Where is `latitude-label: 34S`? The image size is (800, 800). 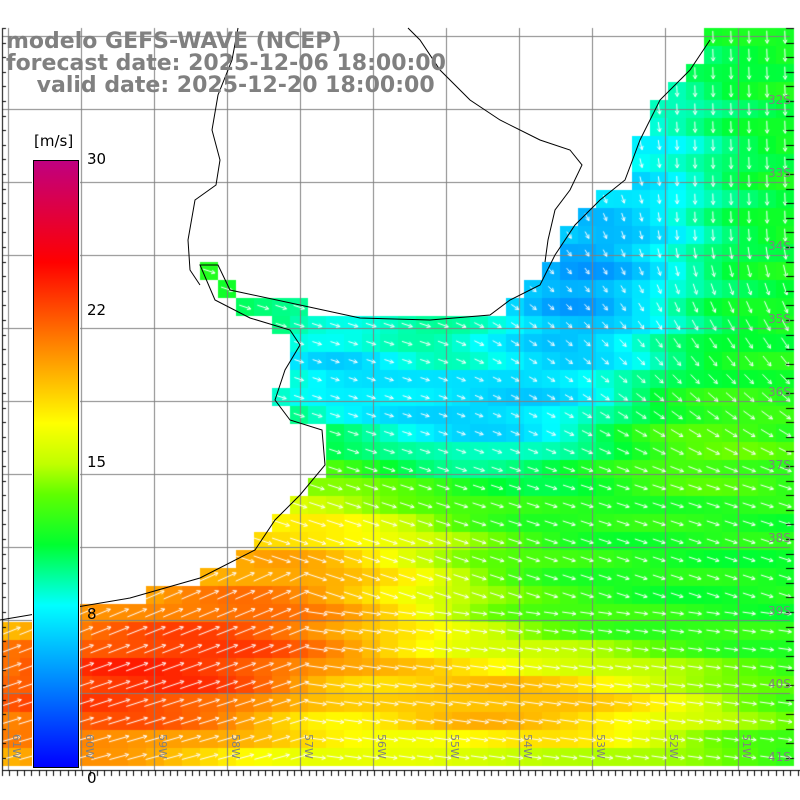 latitude-label: 34S is located at coordinates (779, 246).